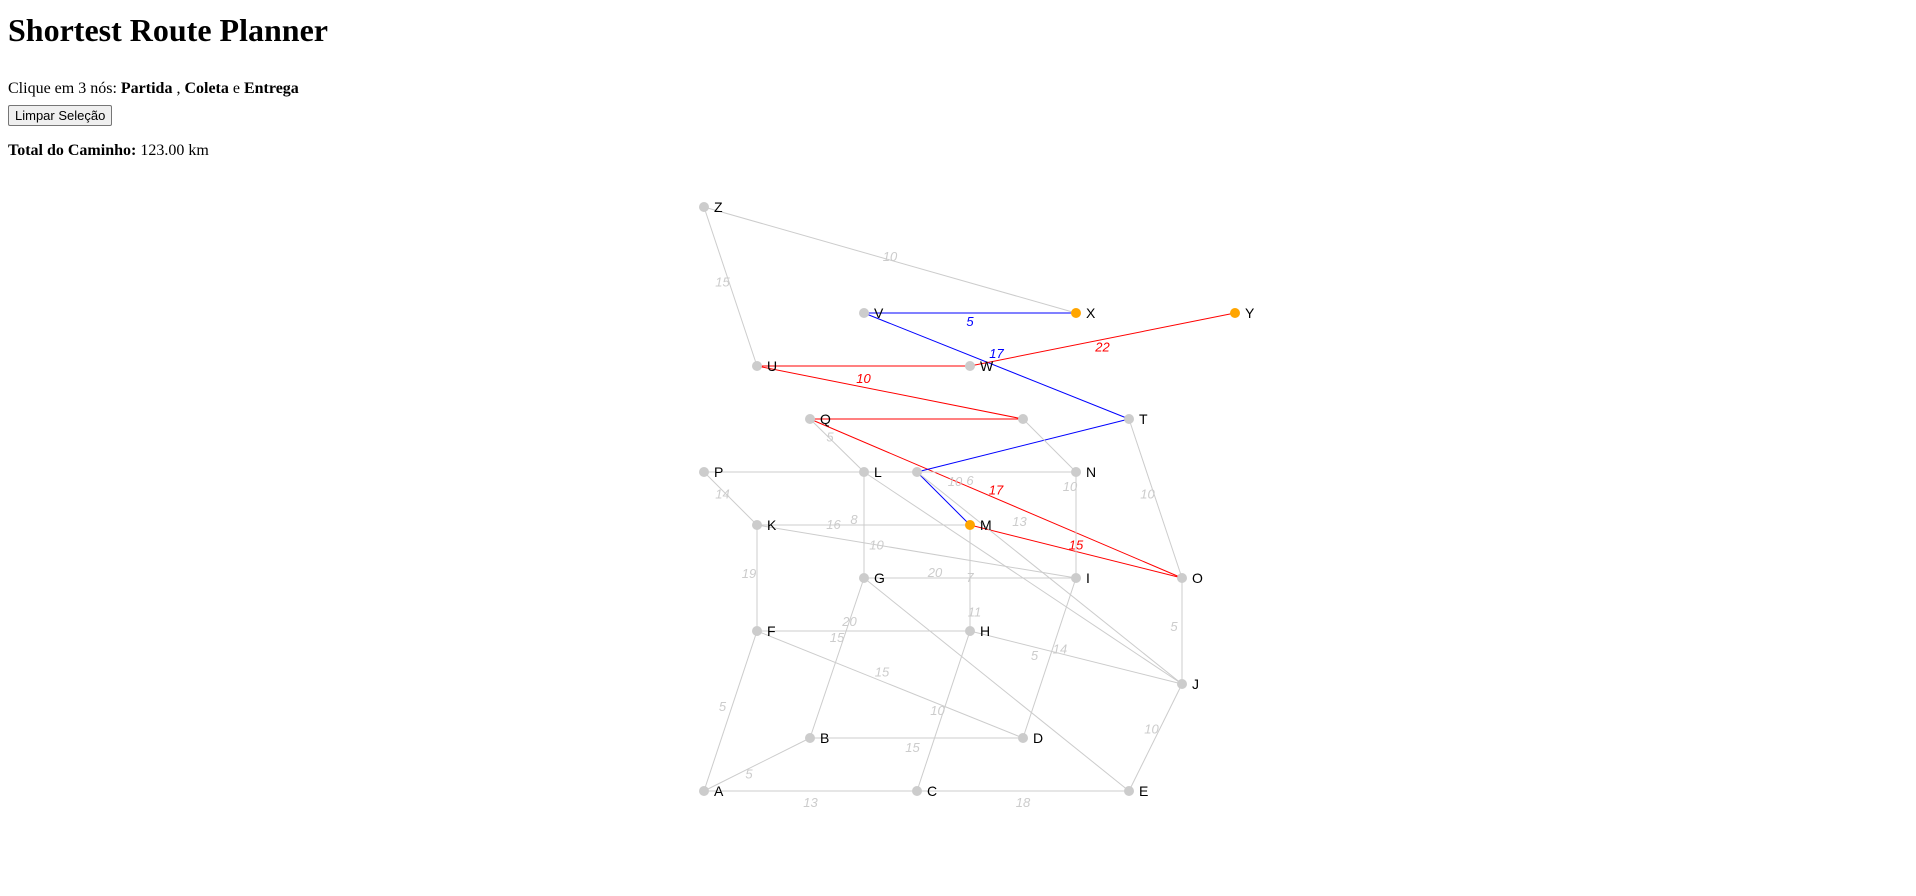 The height and width of the screenshot is (896, 1916). I want to click on node-m: M, so click(978, 525).